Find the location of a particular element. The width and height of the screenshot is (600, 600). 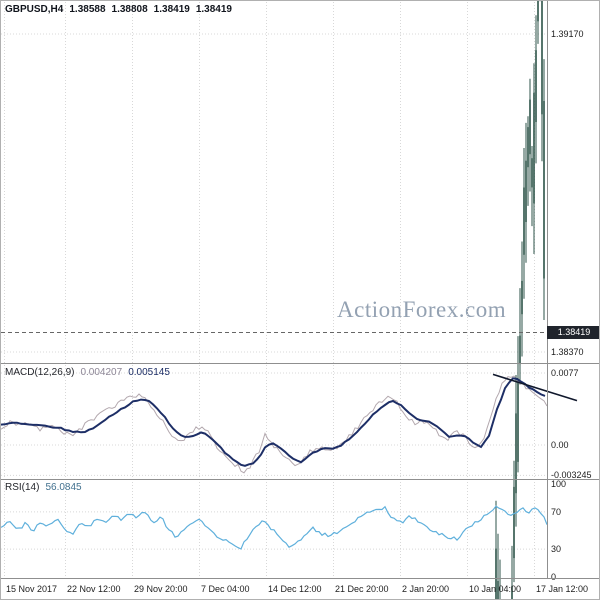

axis-tick-label: 1.39170 is located at coordinates (567, 34).